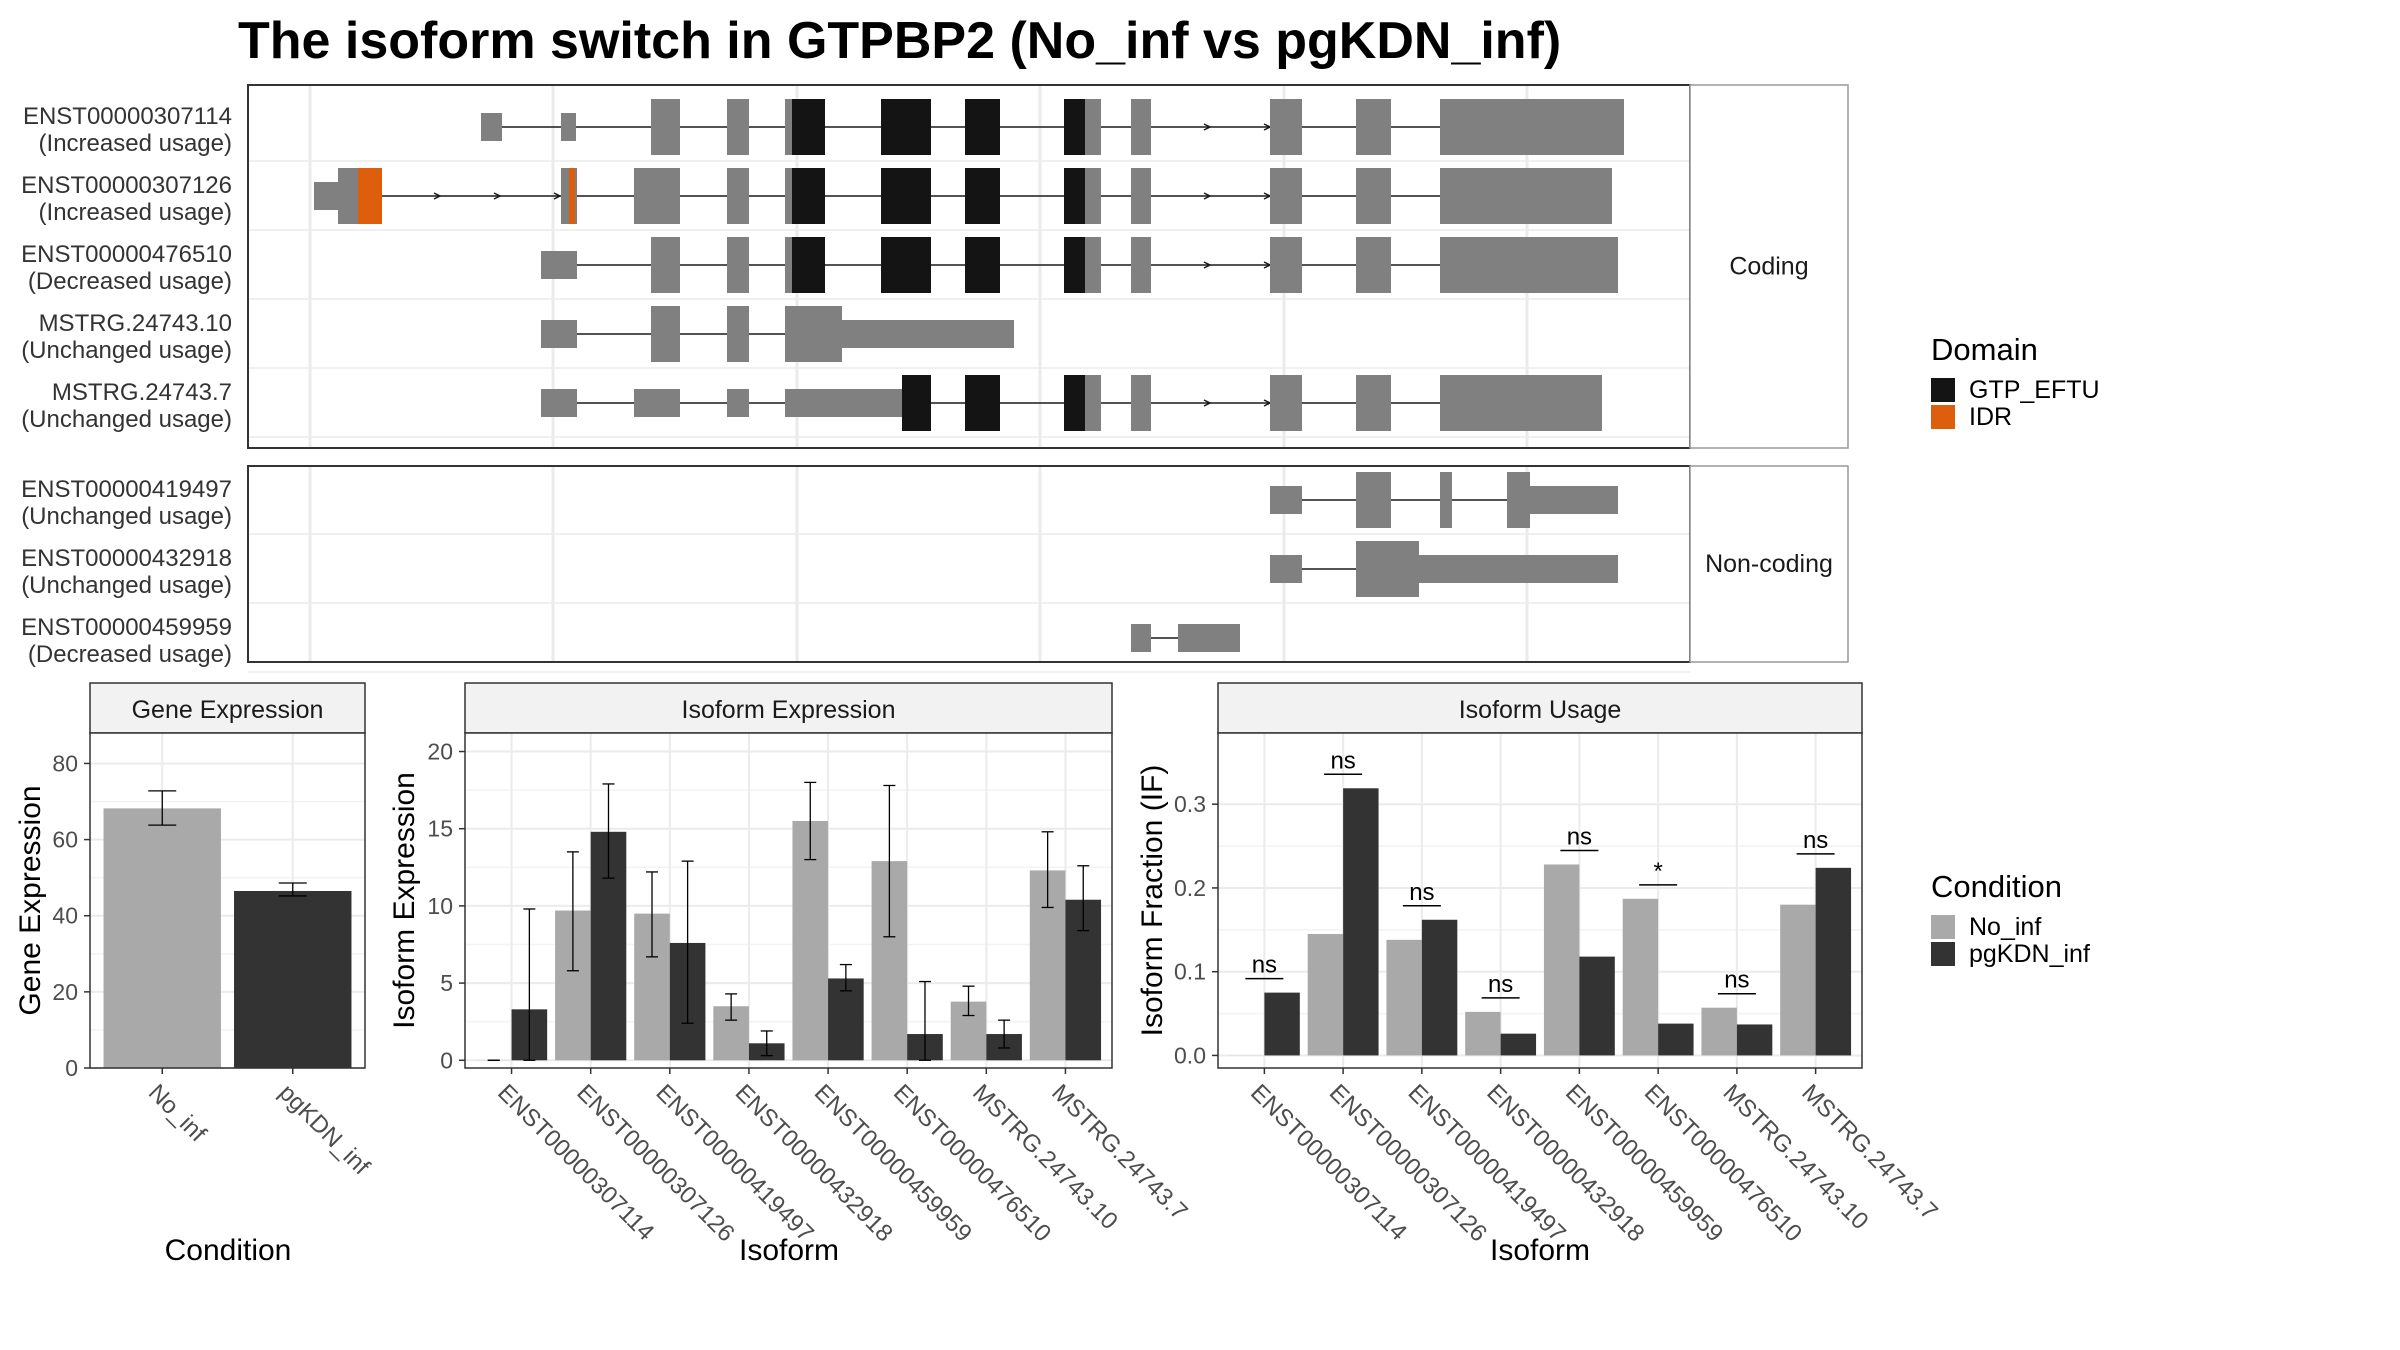 The height and width of the screenshot is (1350, 2400). I want to click on transcript-id-label: ENST00000432918, so click(126, 558).